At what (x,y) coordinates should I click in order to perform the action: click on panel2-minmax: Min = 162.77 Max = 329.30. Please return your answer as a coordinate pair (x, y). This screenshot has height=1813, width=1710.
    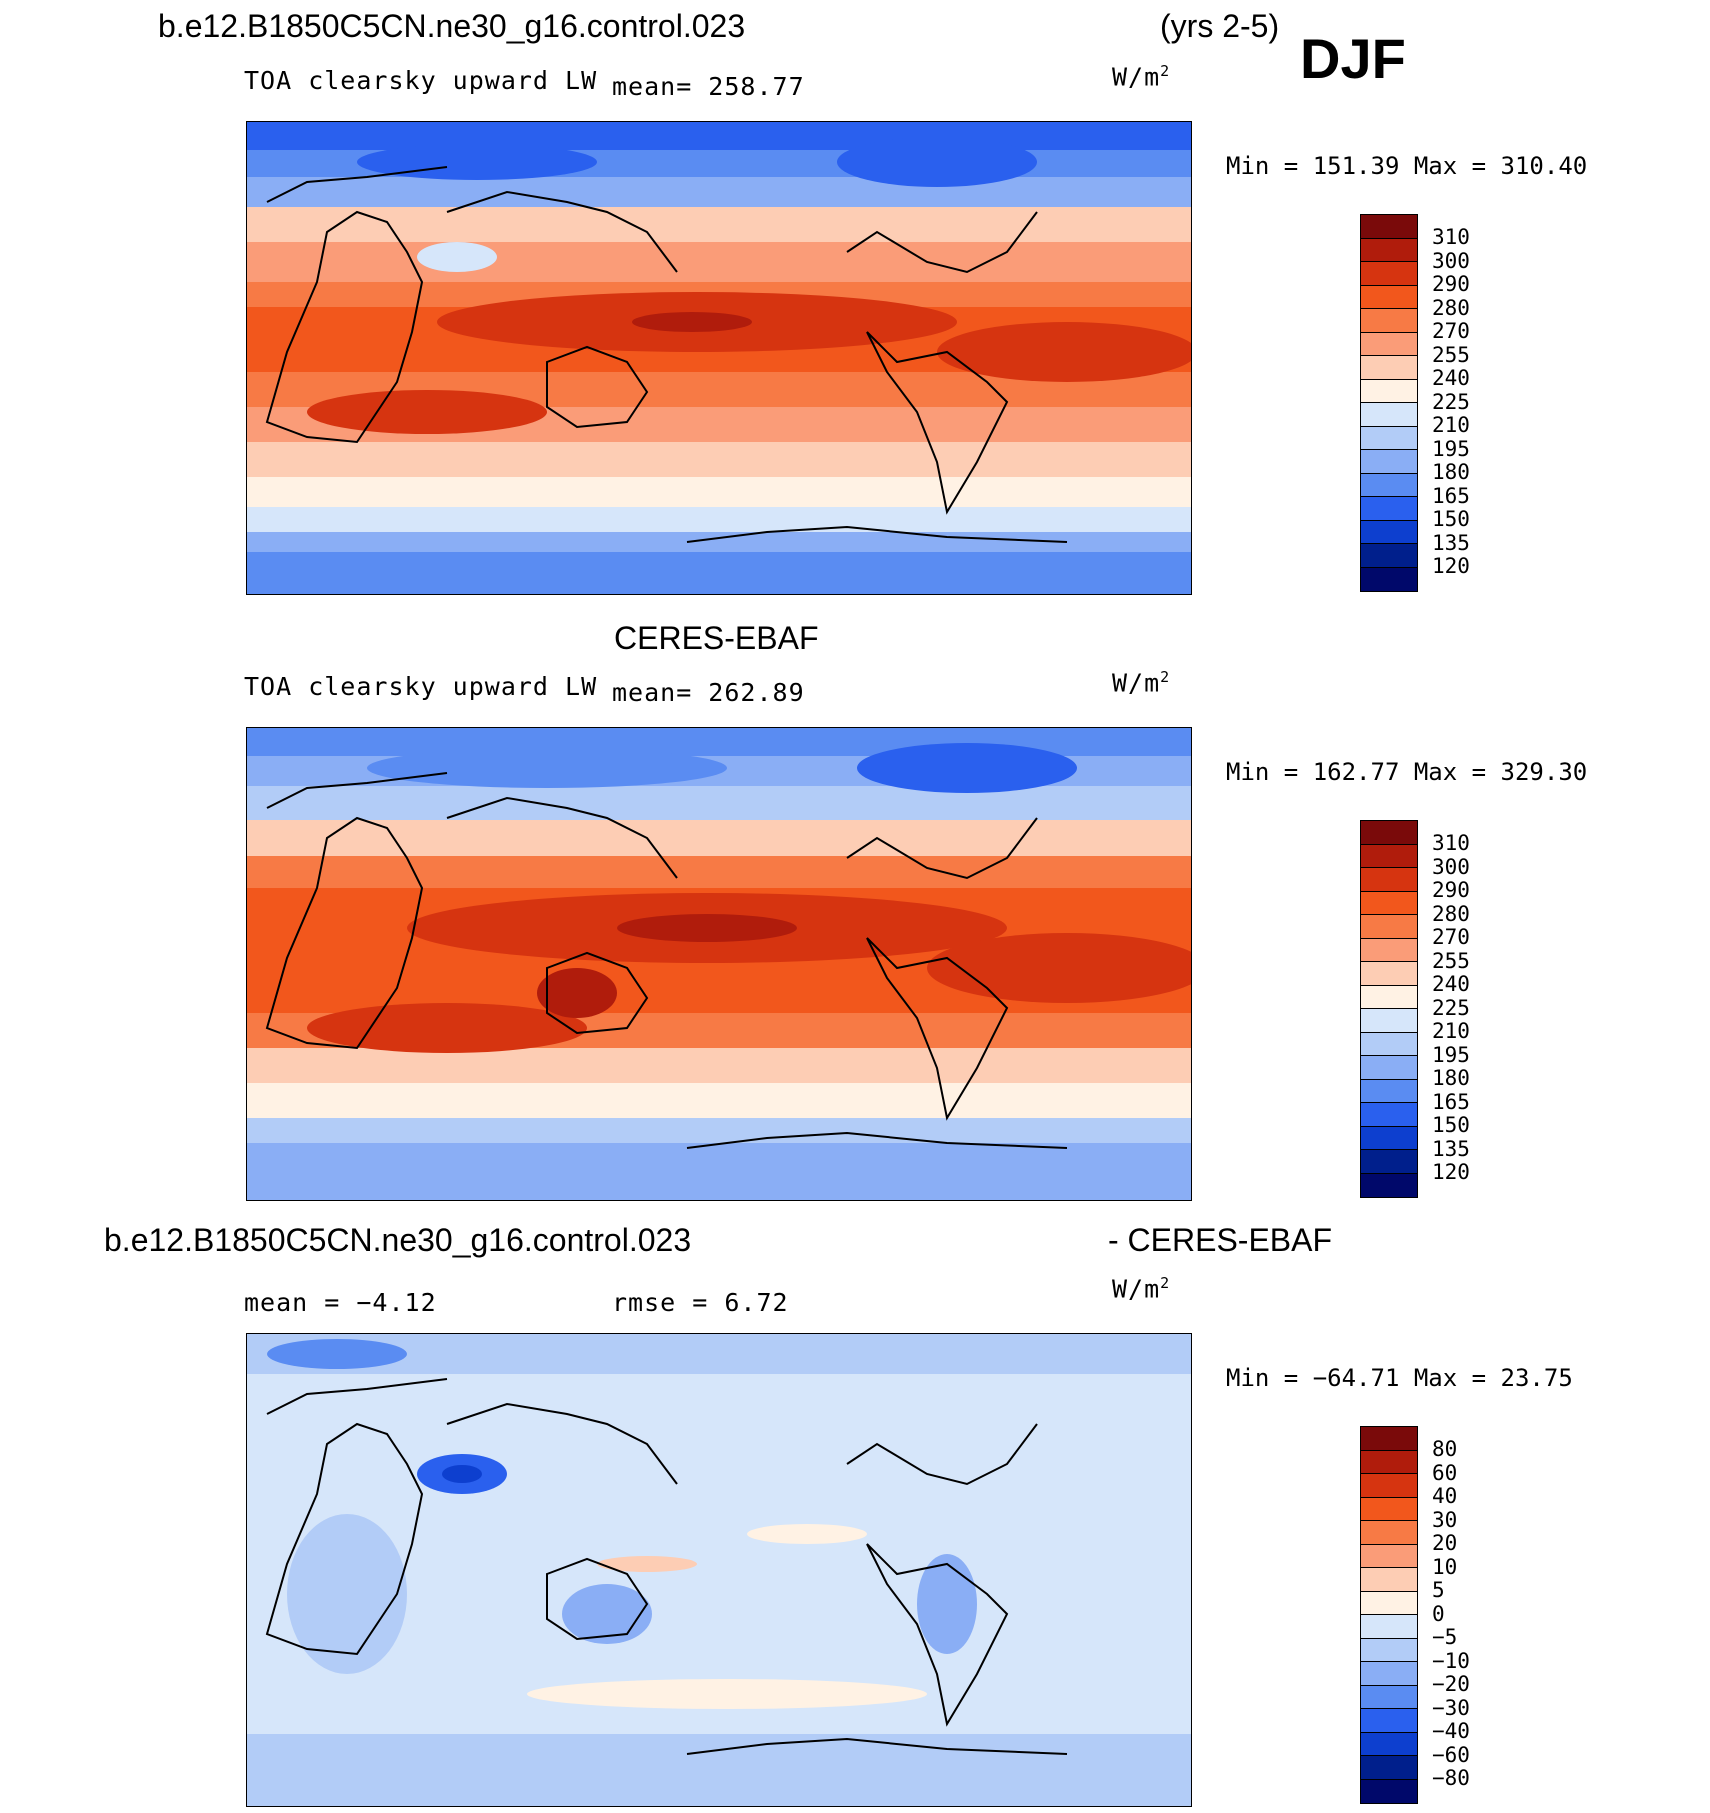
    Looking at the image, I should click on (1407, 772).